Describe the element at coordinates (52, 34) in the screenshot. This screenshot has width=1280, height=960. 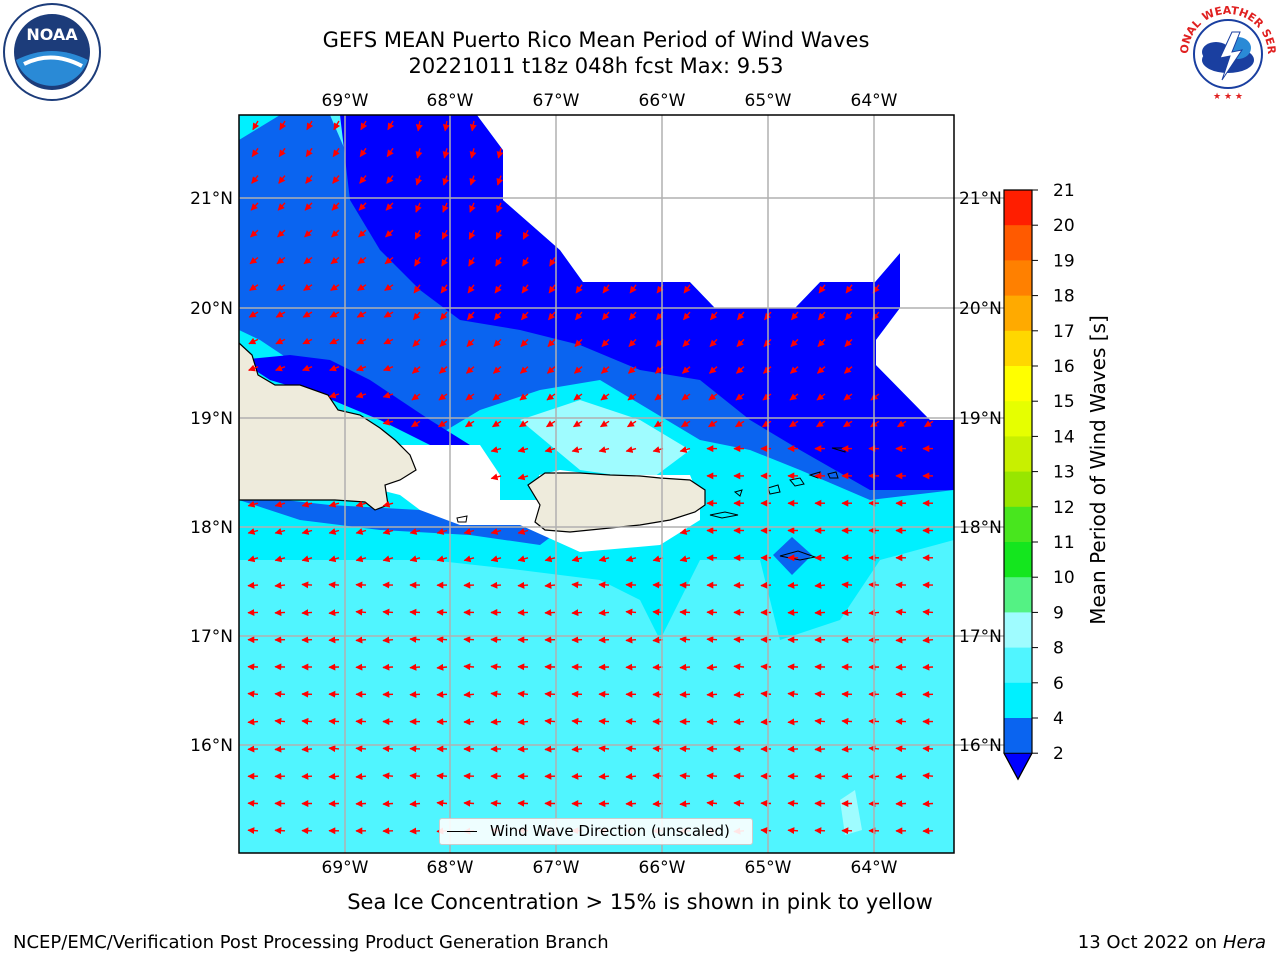
I see `noaa-logo-text: NOAA` at that location.